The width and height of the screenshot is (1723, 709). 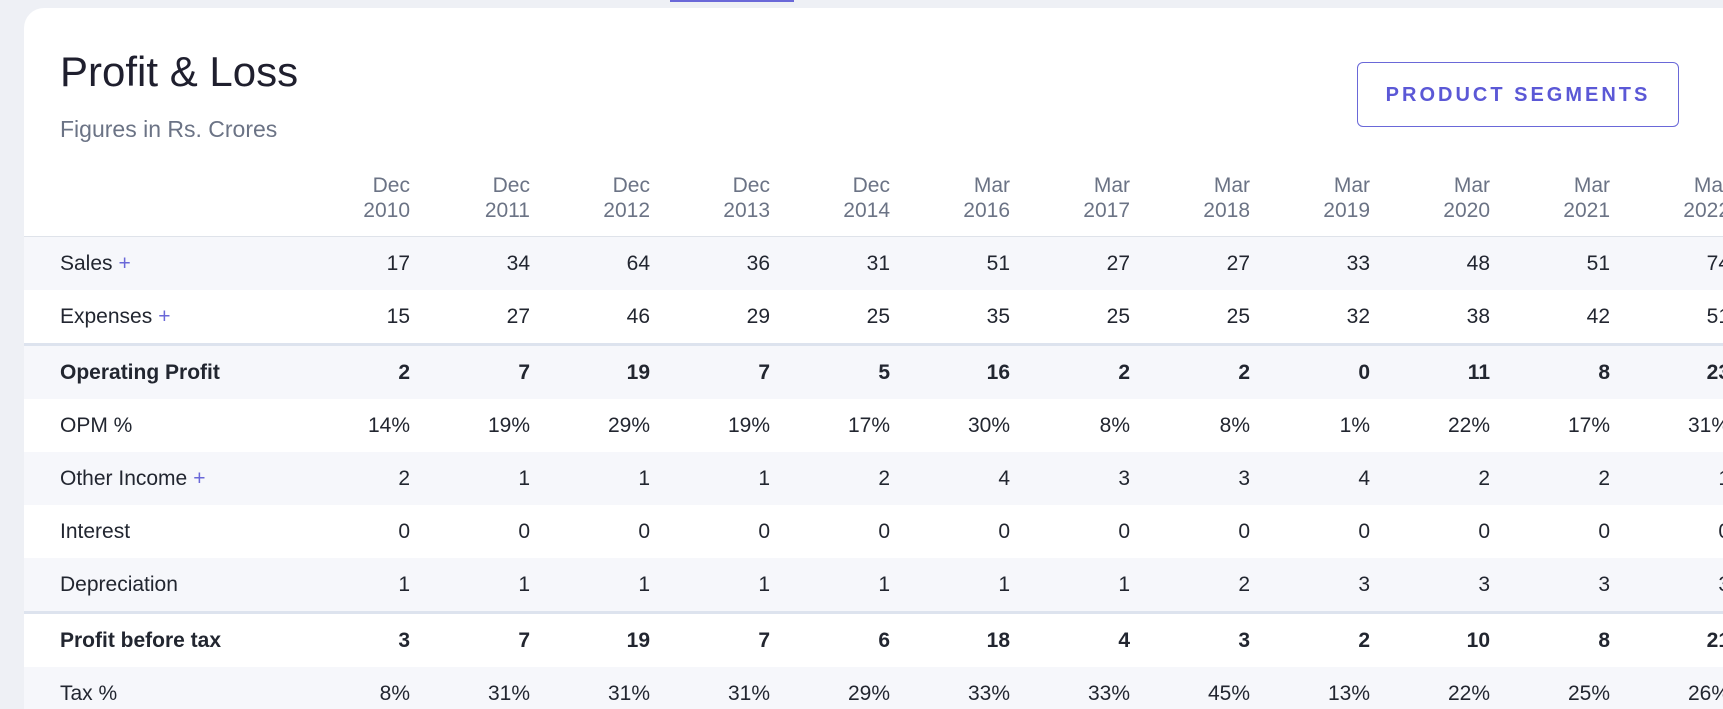 What do you see at coordinates (124, 478) in the screenshot?
I see `row-label: Other Income` at bounding box center [124, 478].